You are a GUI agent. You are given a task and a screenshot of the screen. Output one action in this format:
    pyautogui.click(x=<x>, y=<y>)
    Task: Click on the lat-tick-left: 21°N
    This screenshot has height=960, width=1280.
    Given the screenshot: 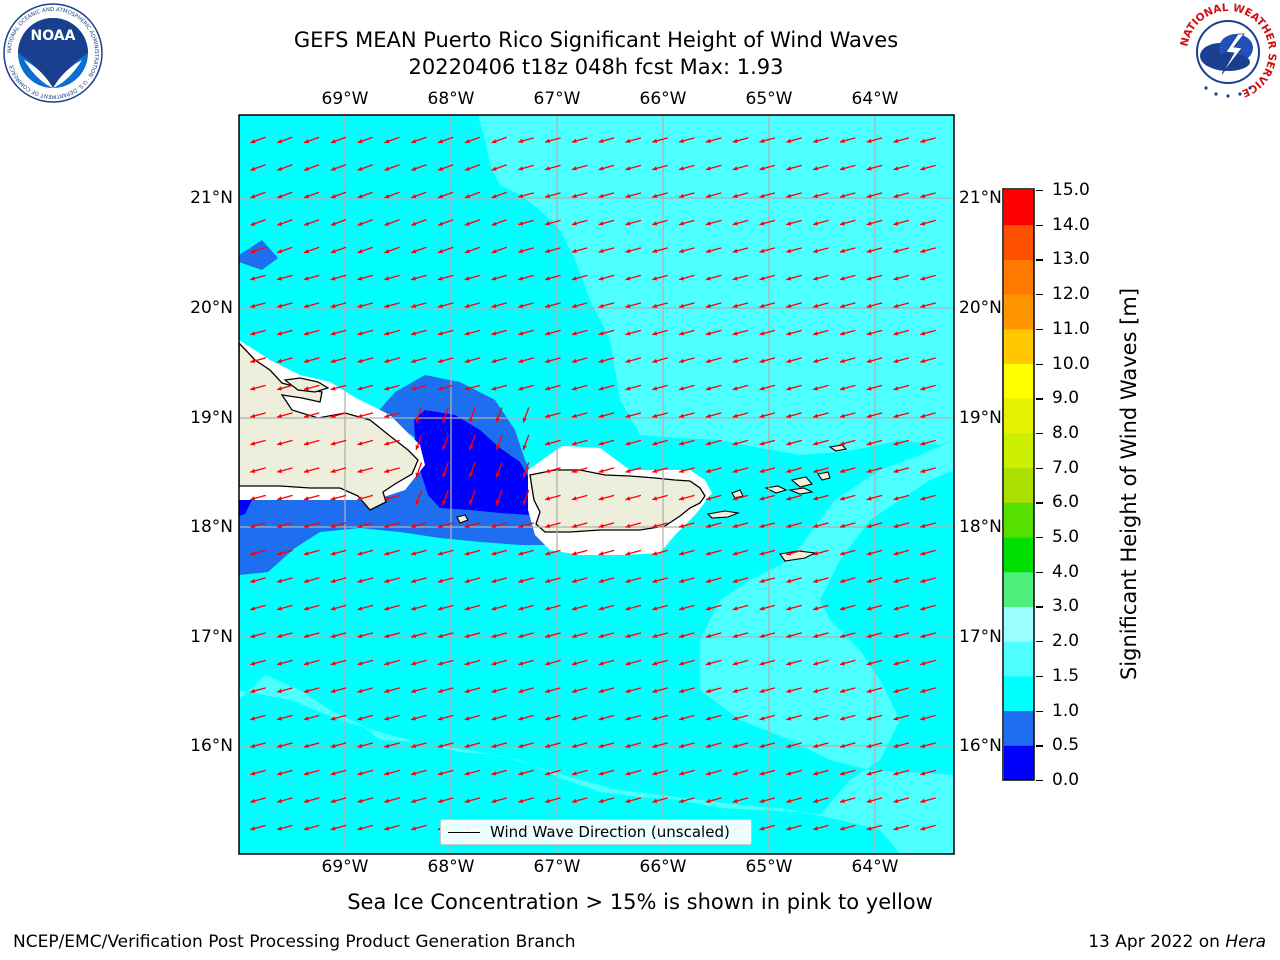 What is the action you would take?
    pyautogui.click(x=211, y=198)
    